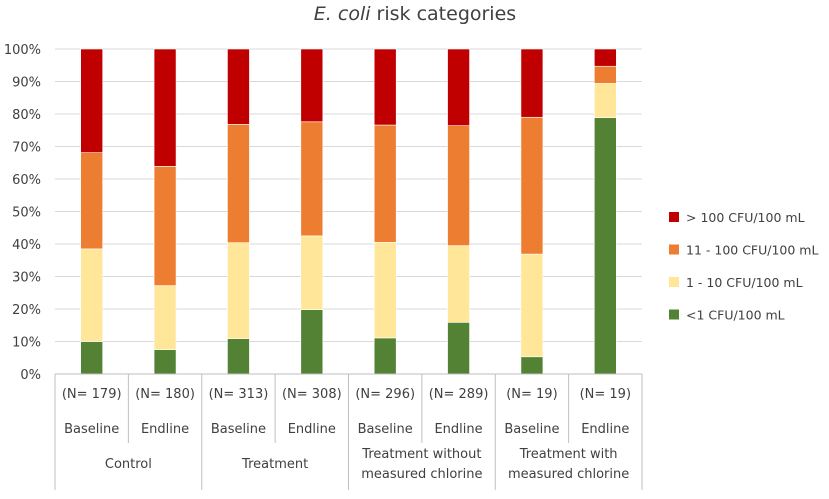  Describe the element at coordinates (342, 14) in the screenshot. I see `chart-title-italic: E. coli` at that location.